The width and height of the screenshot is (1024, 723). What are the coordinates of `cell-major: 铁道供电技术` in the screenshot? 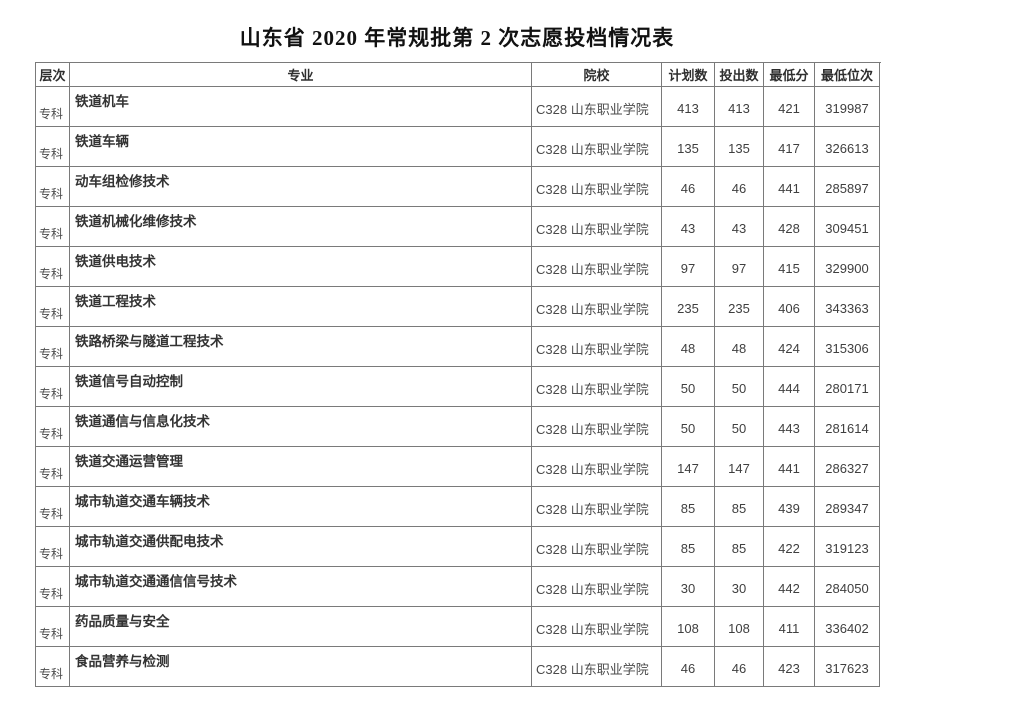 It's located at (301, 267).